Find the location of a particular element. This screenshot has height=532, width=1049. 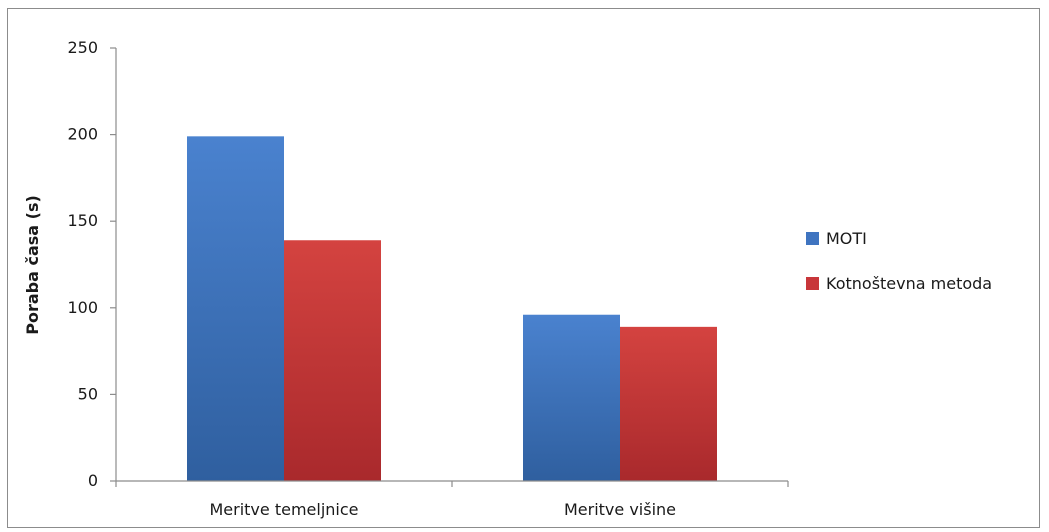

y-tick-label: 250 is located at coordinates (82, 47).